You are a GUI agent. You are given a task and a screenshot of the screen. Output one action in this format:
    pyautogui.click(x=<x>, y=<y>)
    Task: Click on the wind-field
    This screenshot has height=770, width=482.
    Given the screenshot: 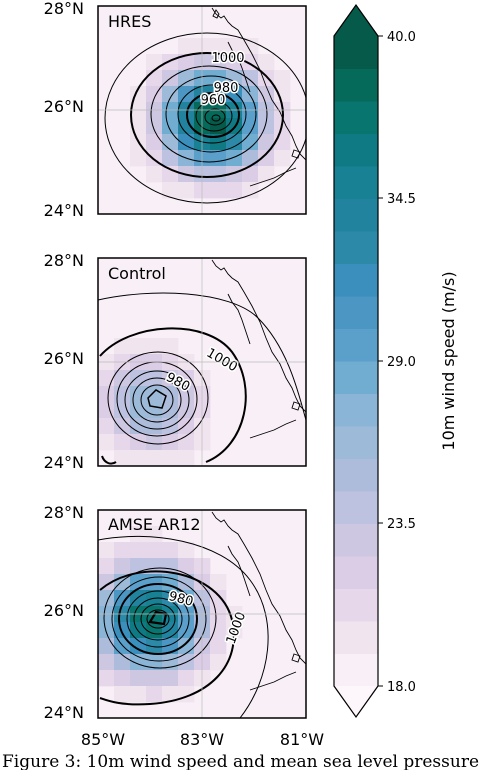 What is the action you would take?
    pyautogui.click(x=154, y=402)
    